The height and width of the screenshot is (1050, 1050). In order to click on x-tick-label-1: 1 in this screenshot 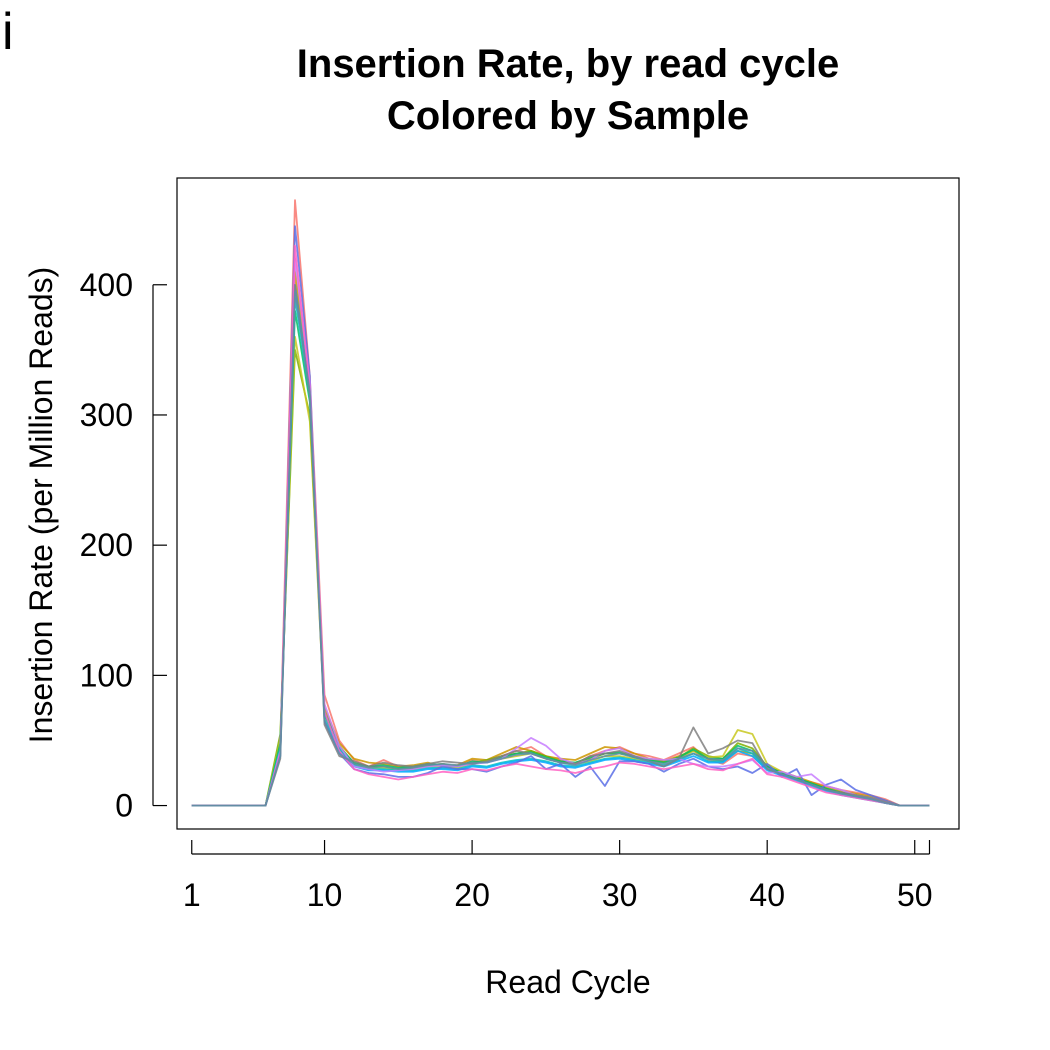, I will do `click(192, 895)`.